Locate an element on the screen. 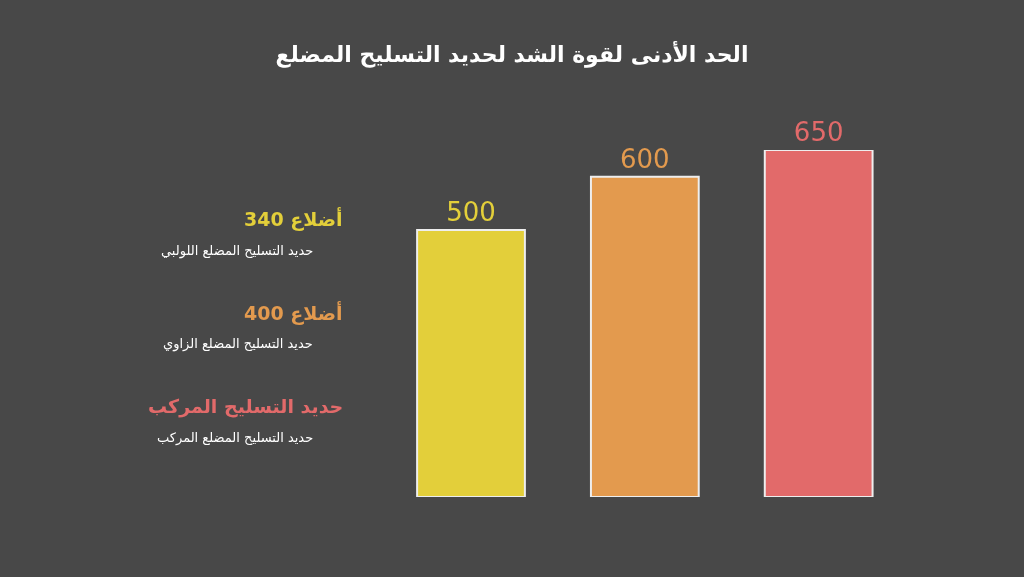 This screenshot has height=577, width=1024. data-label: 500 is located at coordinates (471, 212).